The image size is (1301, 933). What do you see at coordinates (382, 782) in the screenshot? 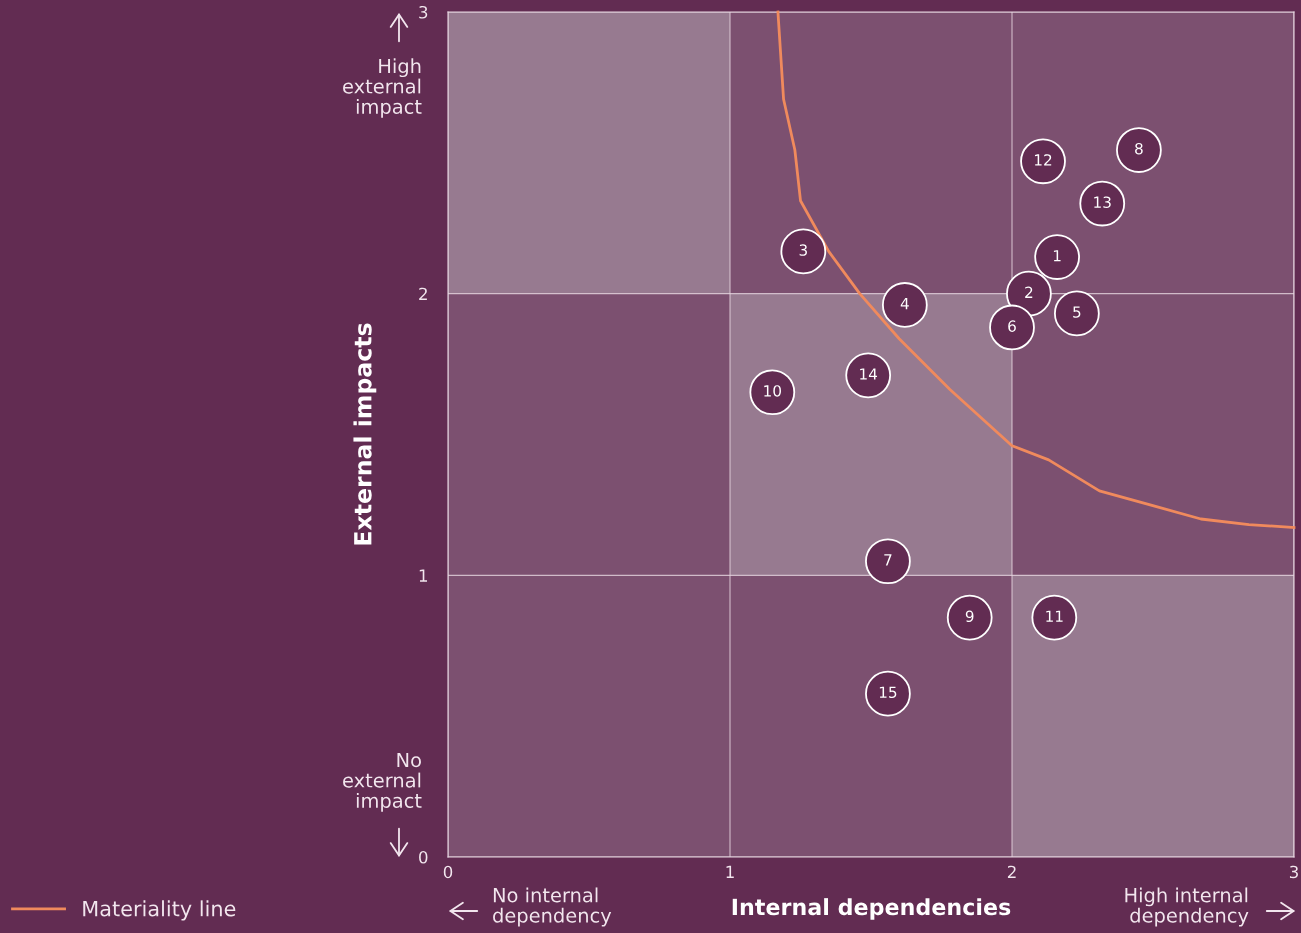
I see `text: No external impact` at bounding box center [382, 782].